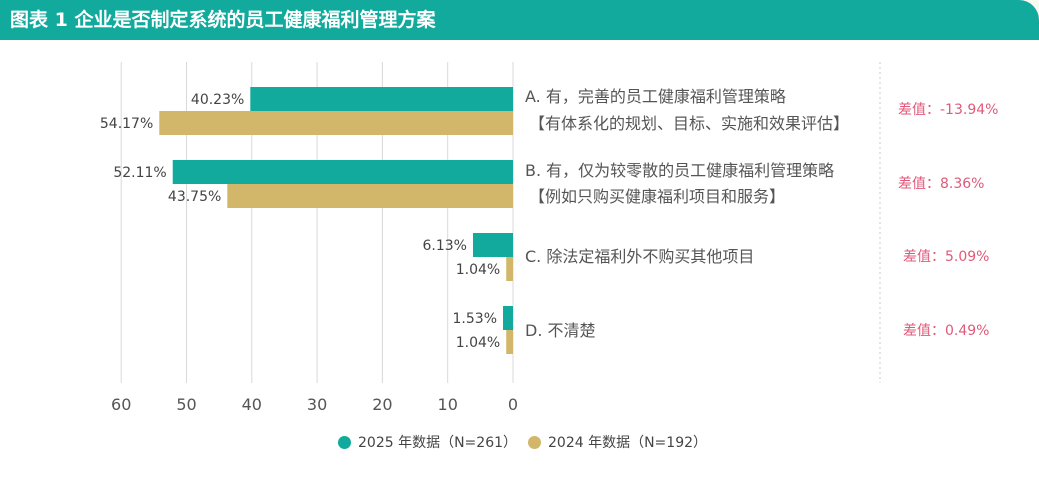  I want to click on data-label-2025-2: 6.13%, so click(444, 246).